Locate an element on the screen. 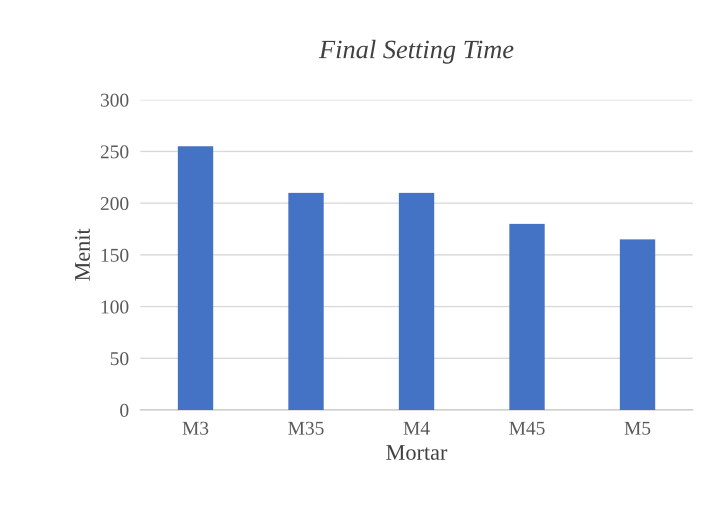  x-axis-title: Mortar is located at coordinates (417, 452).